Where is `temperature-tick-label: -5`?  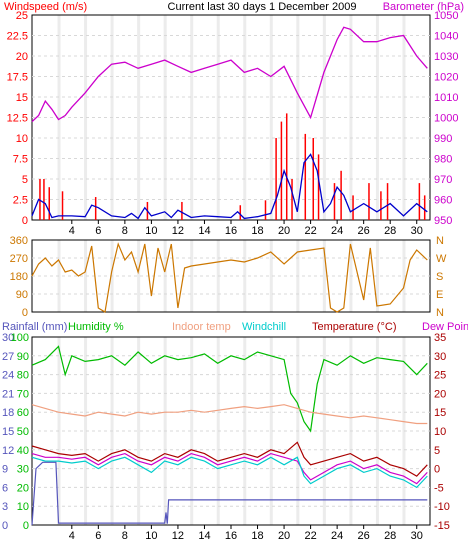 temperature-tick-label: -5 is located at coordinates (439, 488).